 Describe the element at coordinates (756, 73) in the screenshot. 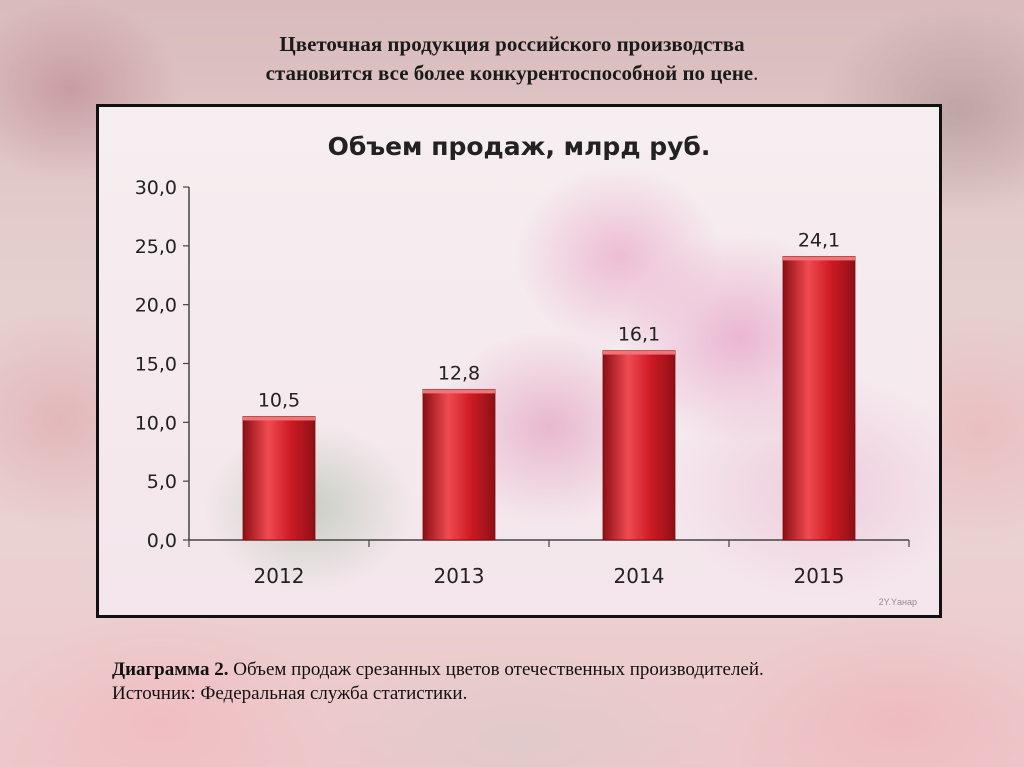

I see `slide-title-period: .` at that location.